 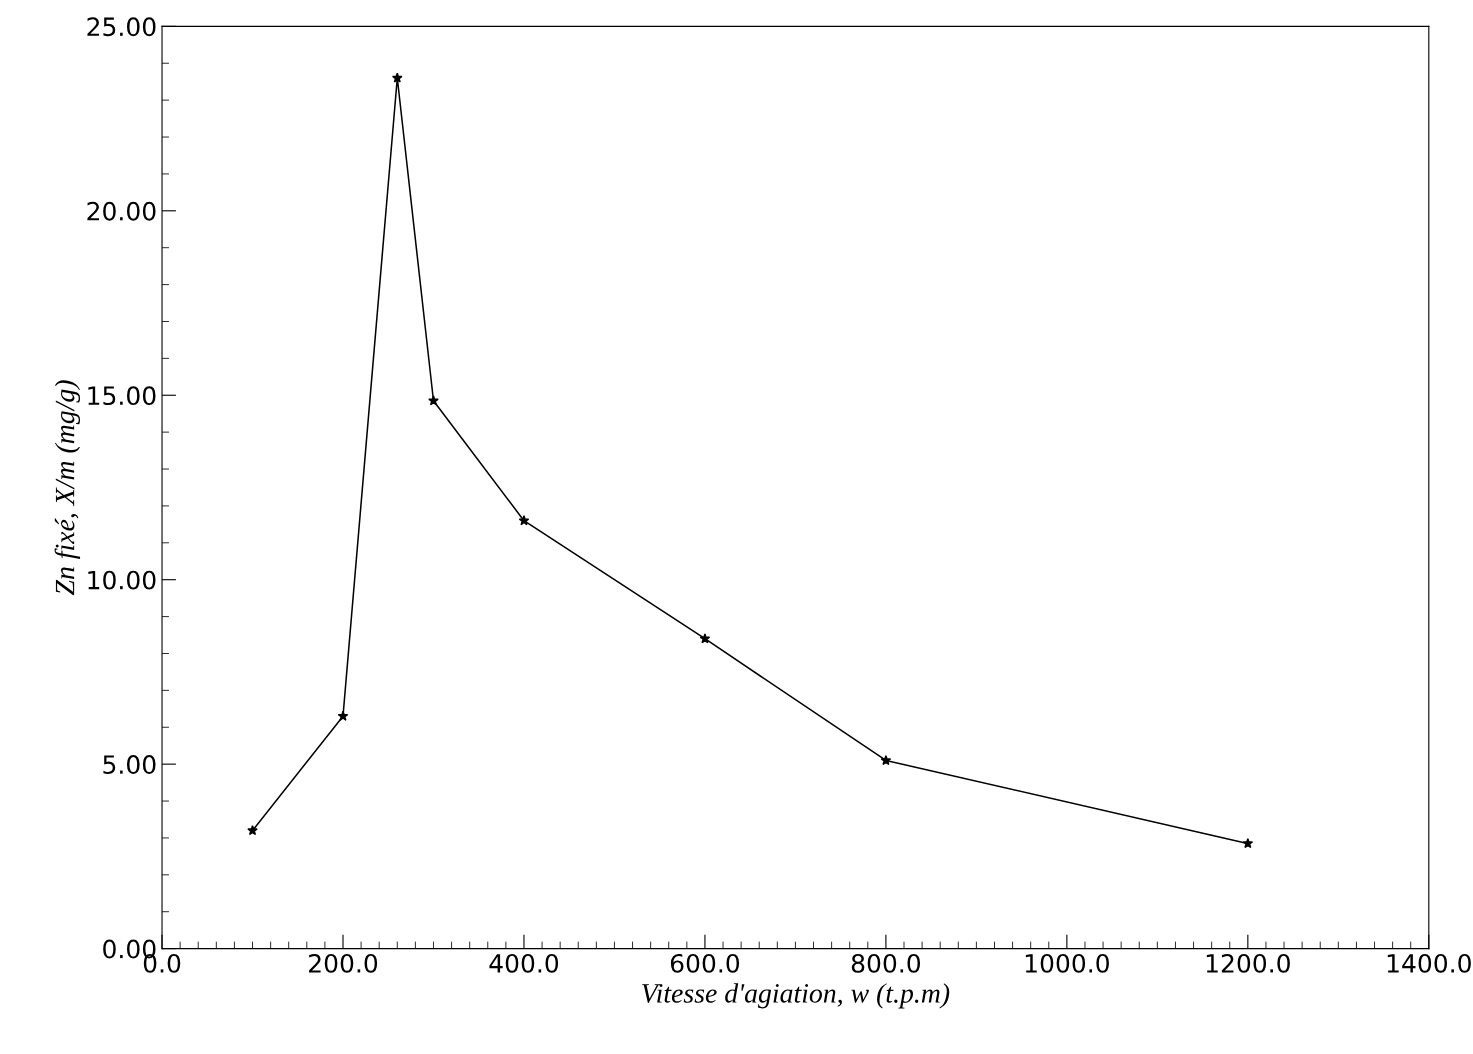 What do you see at coordinates (1248, 963) in the screenshot?
I see `x-tick-label: 1200.0` at bounding box center [1248, 963].